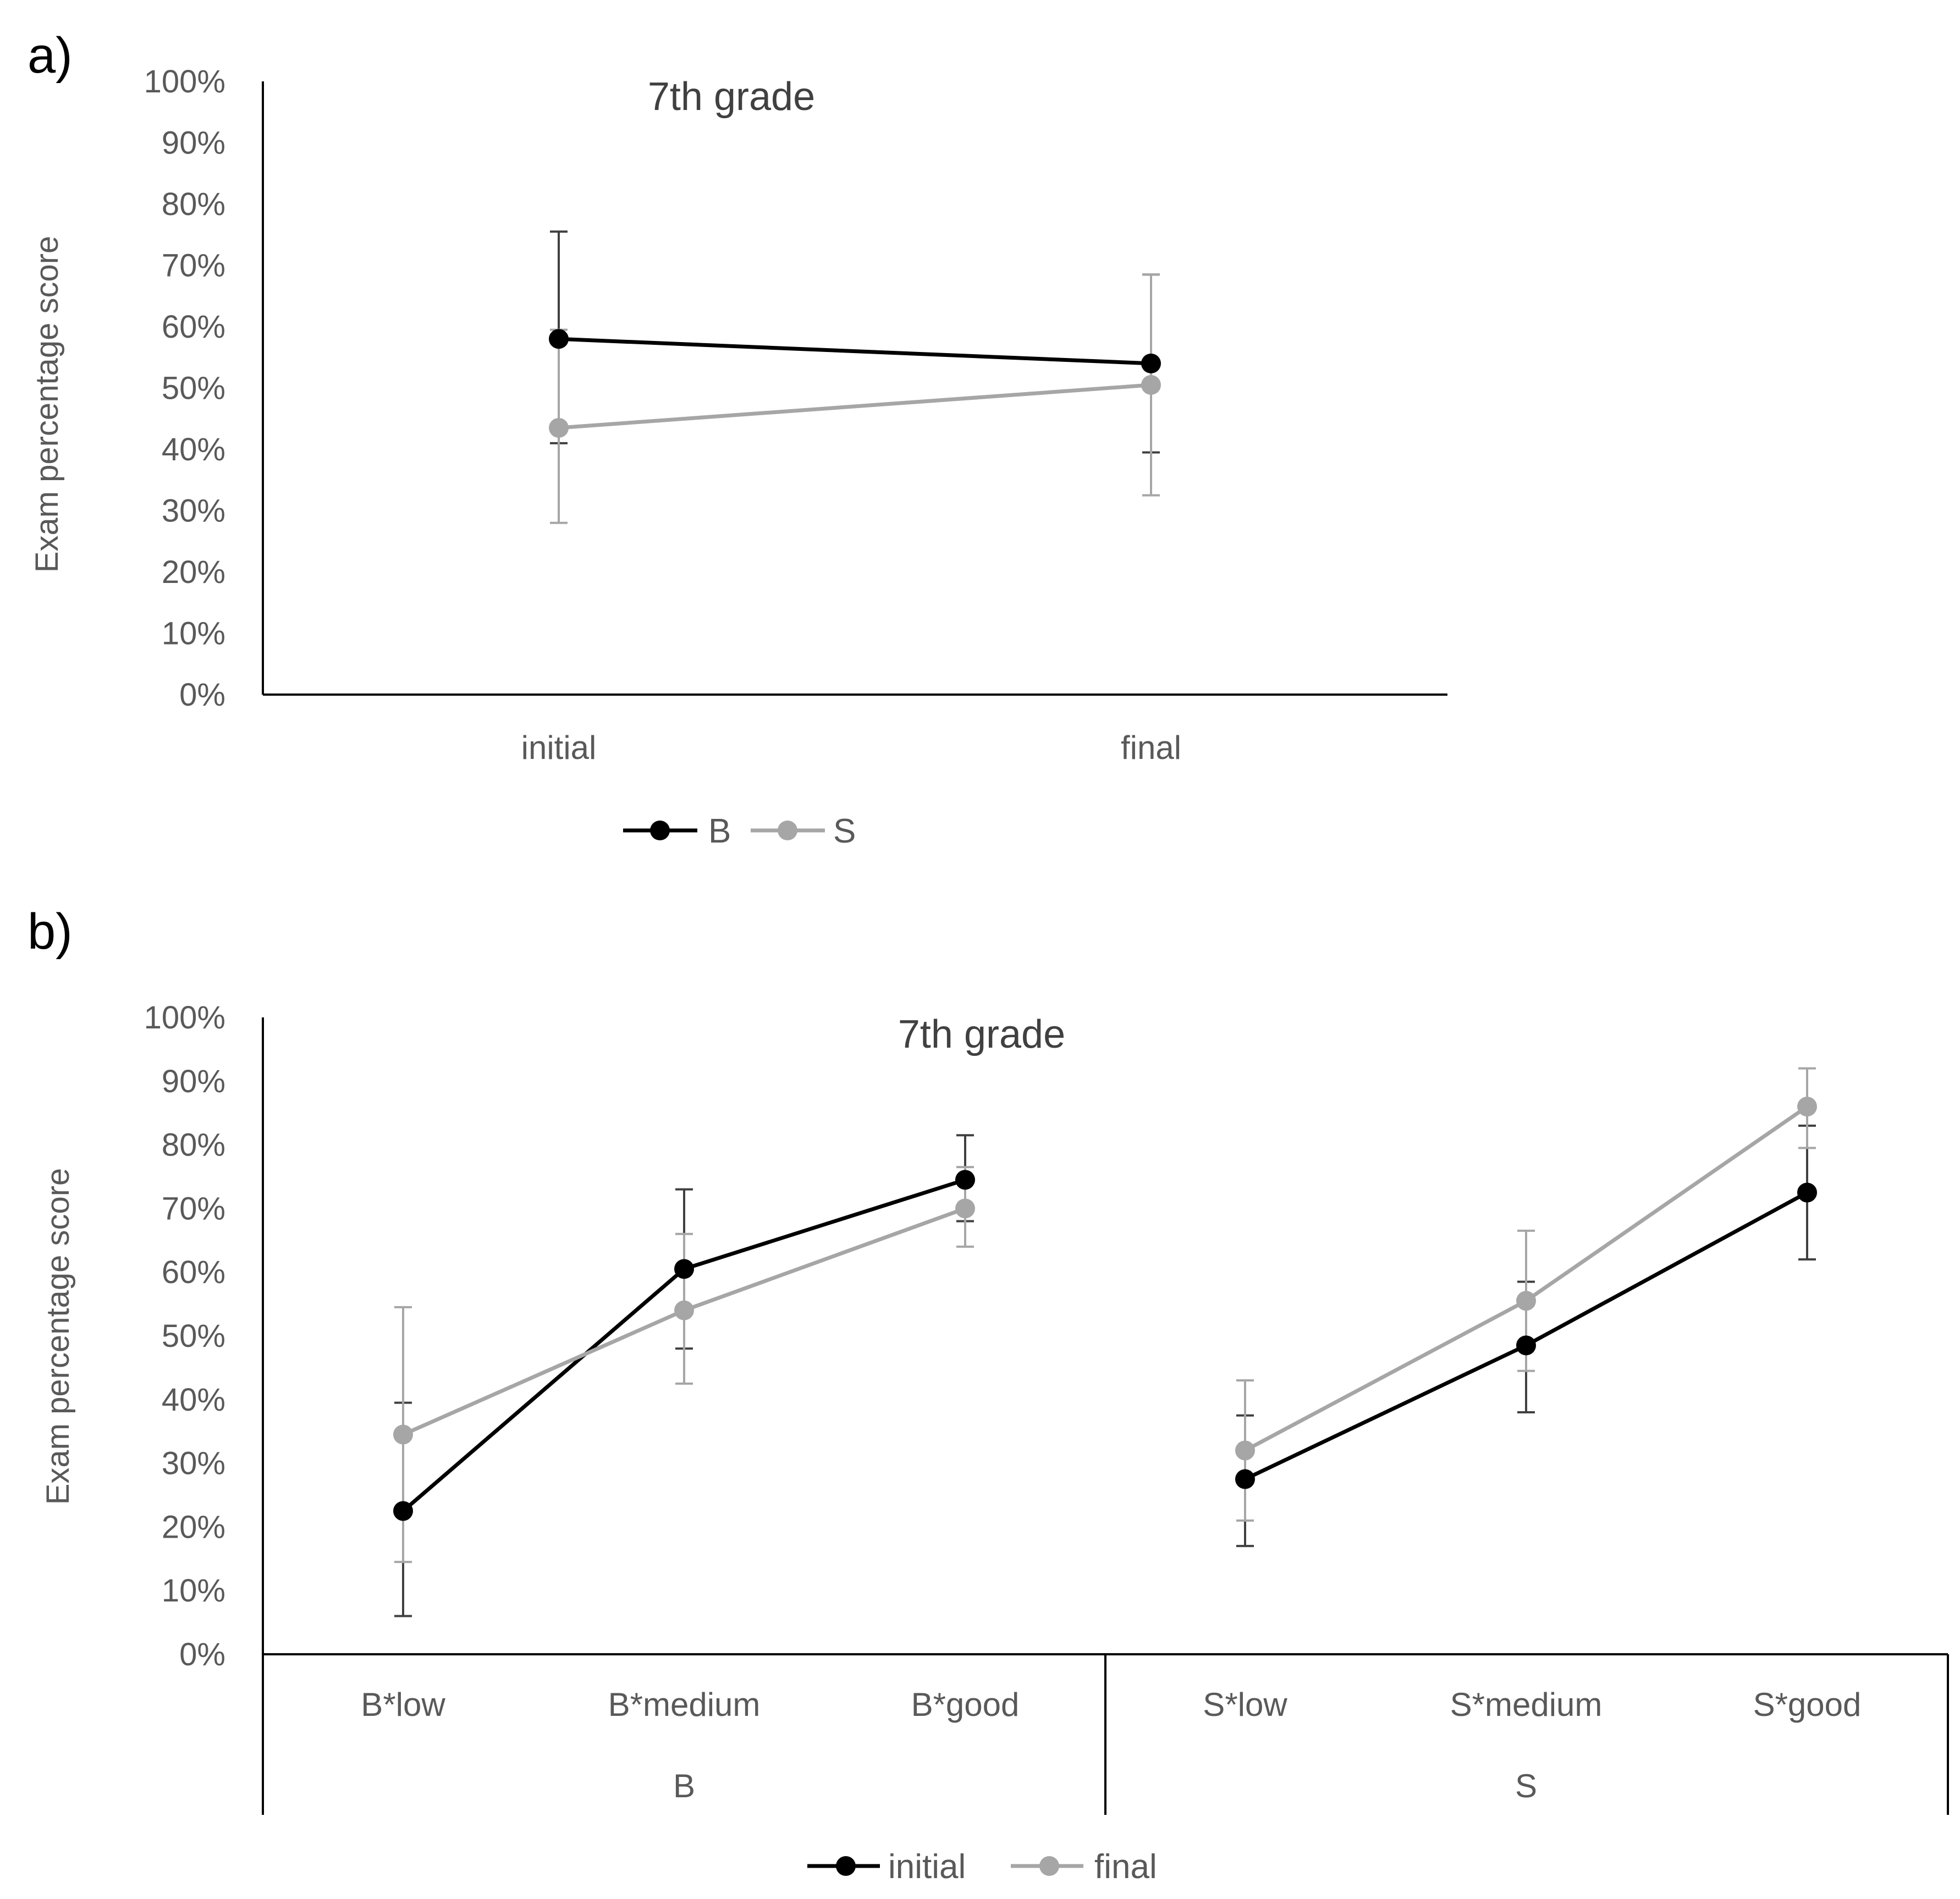  What do you see at coordinates (684, 1786) in the screenshot?
I see `x-group-label: B` at bounding box center [684, 1786].